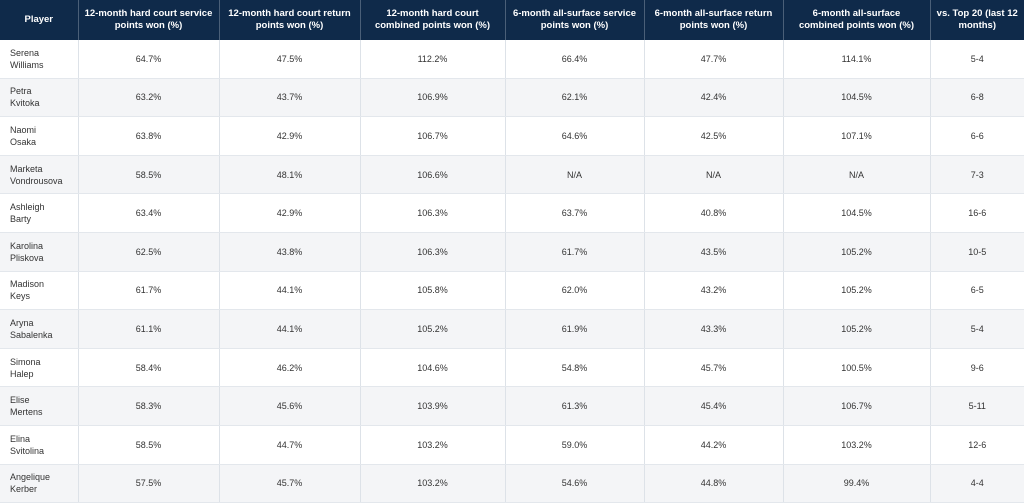 Image resolution: width=1024 pixels, height=503 pixels. What do you see at coordinates (714, 252) in the screenshot?
I see `all-return-cell: 43.5%` at bounding box center [714, 252].